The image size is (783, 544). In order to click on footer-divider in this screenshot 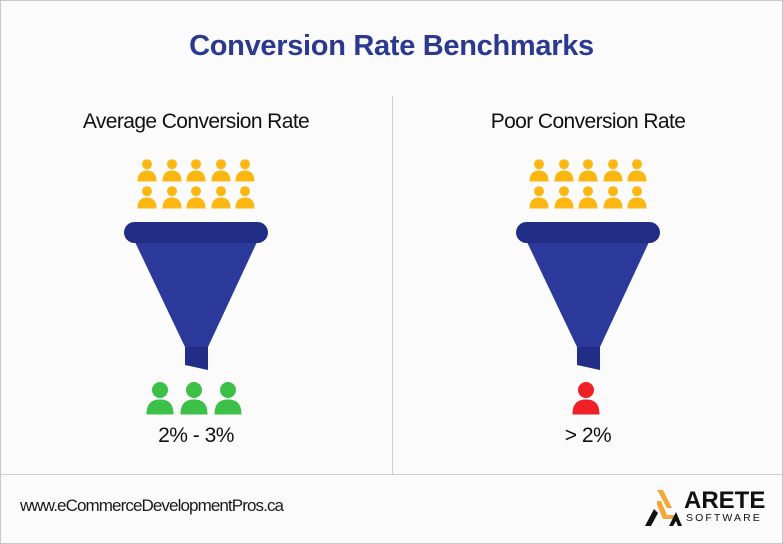, I will do `click(391, 474)`.